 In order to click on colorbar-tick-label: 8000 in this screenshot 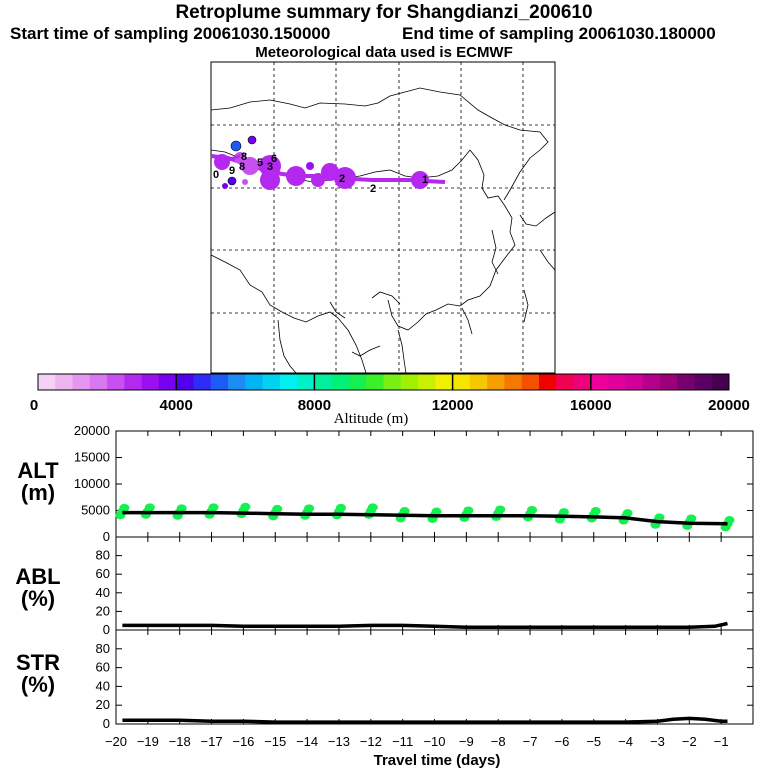, I will do `click(314, 405)`.